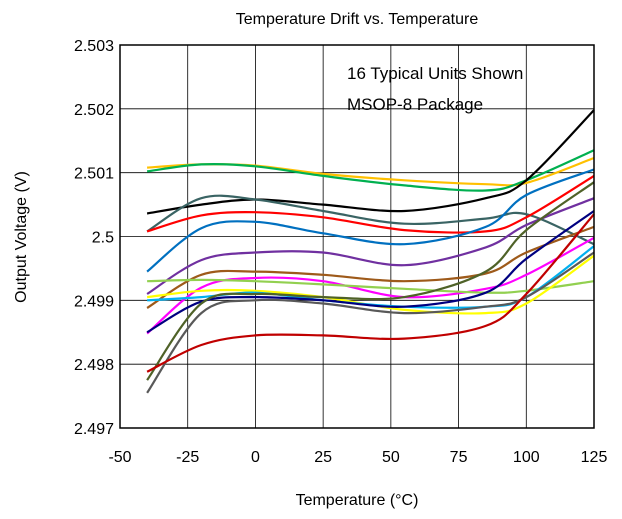  Describe the element at coordinates (391, 457) in the screenshot. I see `x-tick-label: 50` at that location.